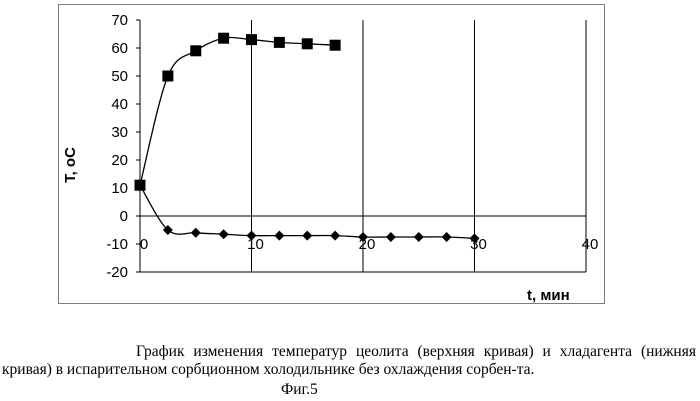 This screenshot has width=700, height=401. Describe the element at coordinates (119, 20) in the screenshot. I see `y-tick-label: 70` at that location.